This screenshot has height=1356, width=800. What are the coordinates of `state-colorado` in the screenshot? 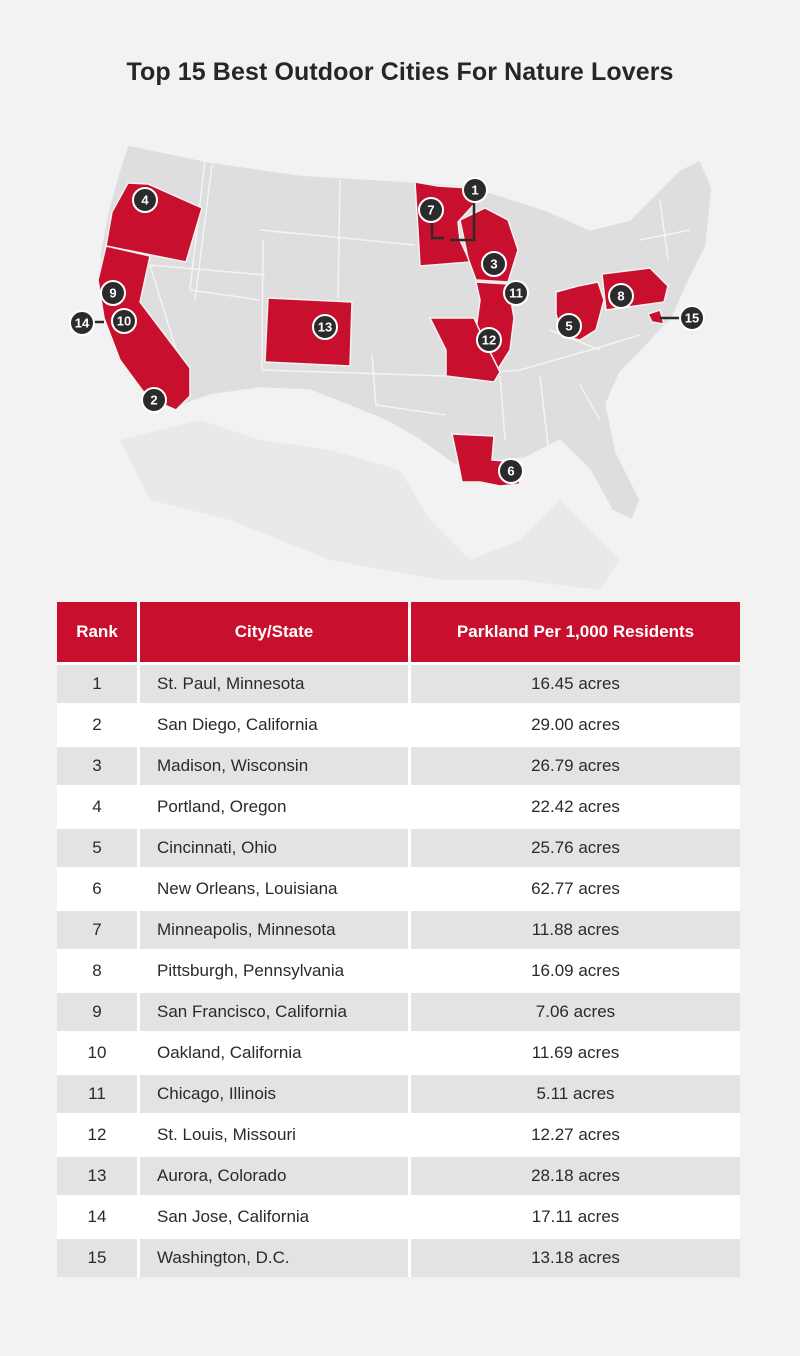 It's located at (308, 332).